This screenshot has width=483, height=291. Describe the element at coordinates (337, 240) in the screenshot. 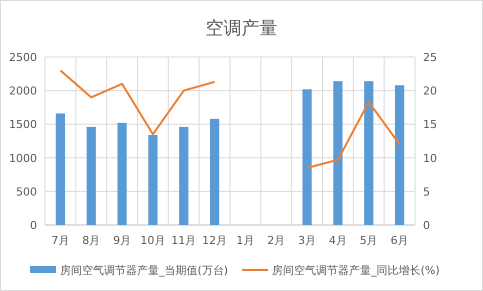

I see `x-tick-label: 4月` at that location.